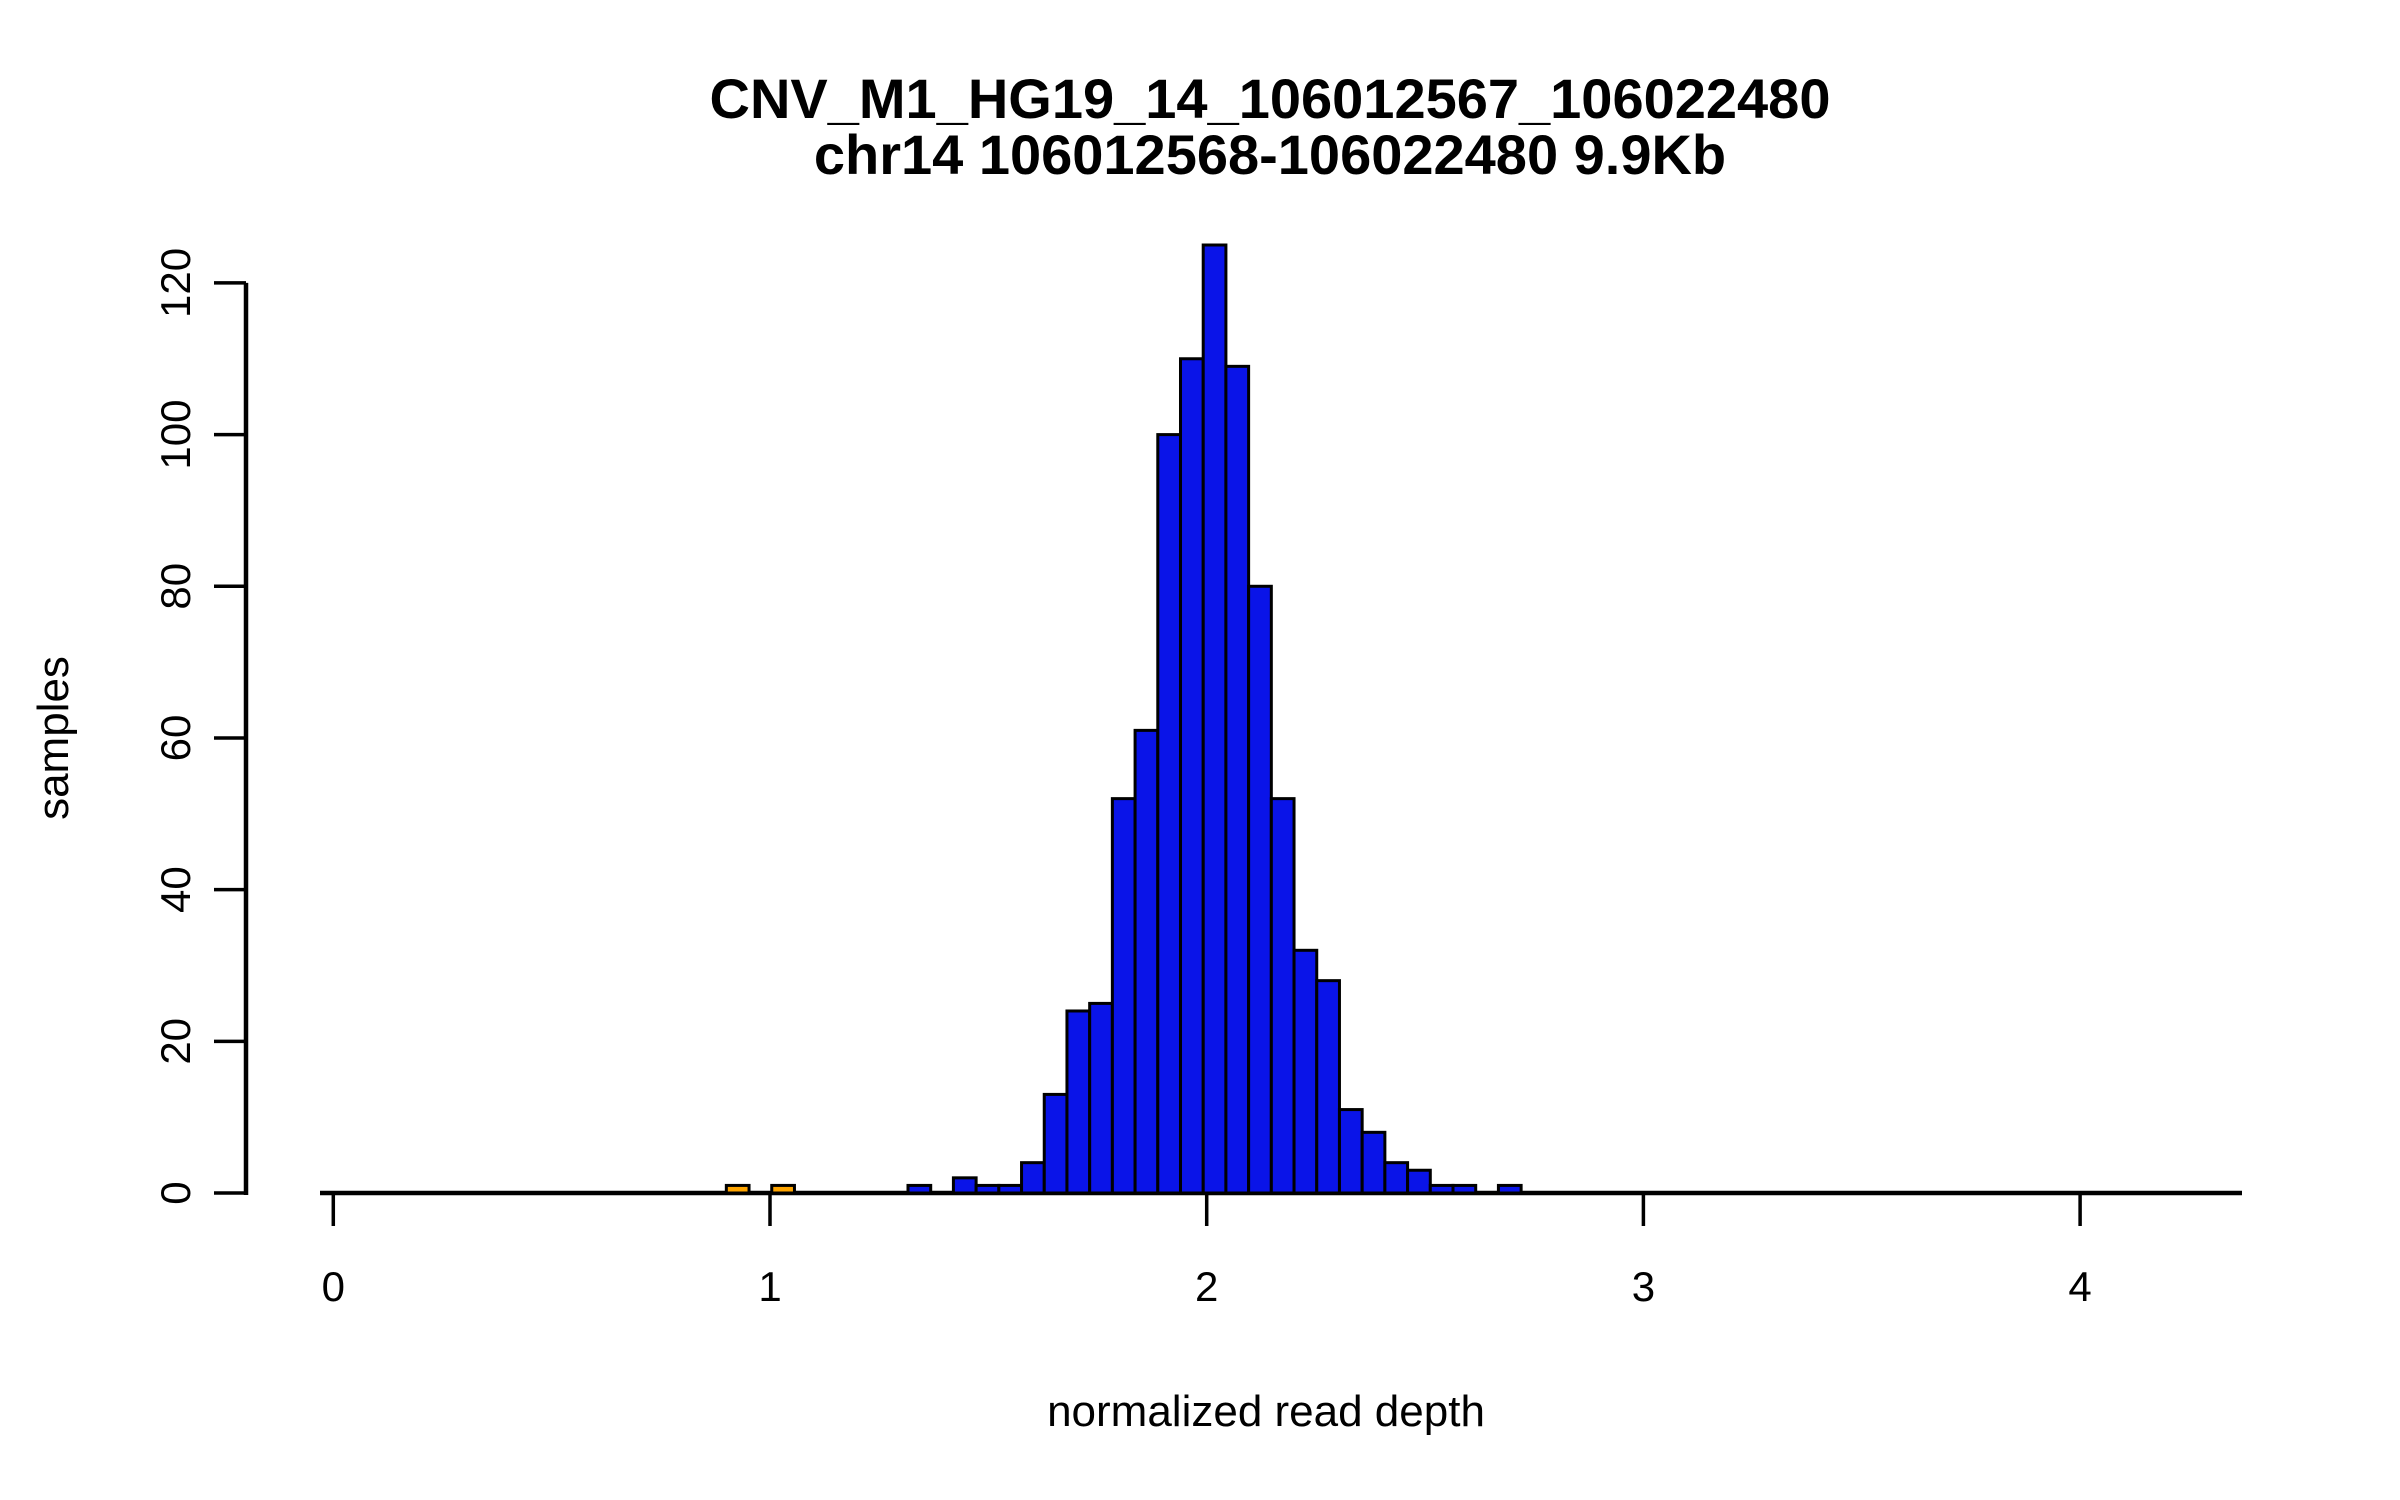 This screenshot has width=2400, height=1500. What do you see at coordinates (1206, 1286) in the screenshot?
I see `x-tick-label: 2` at bounding box center [1206, 1286].